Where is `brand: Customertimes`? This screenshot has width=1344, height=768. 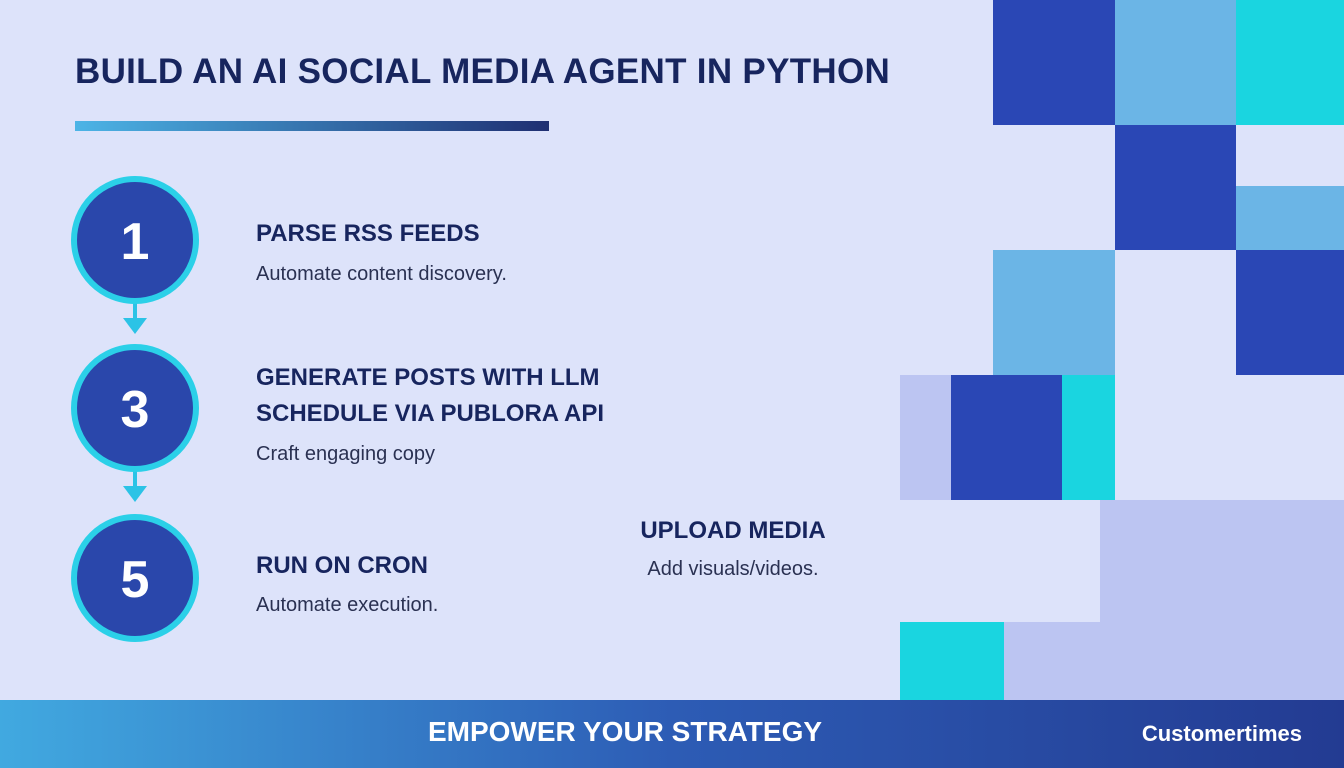 brand: Customertimes is located at coordinates (1221, 733).